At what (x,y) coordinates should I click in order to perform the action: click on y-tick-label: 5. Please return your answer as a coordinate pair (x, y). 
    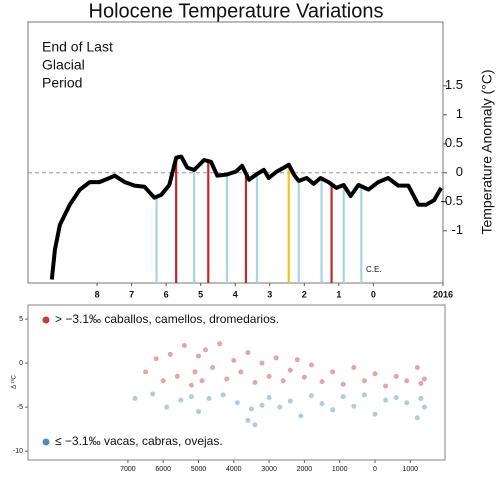
    Looking at the image, I should click on (21, 319).